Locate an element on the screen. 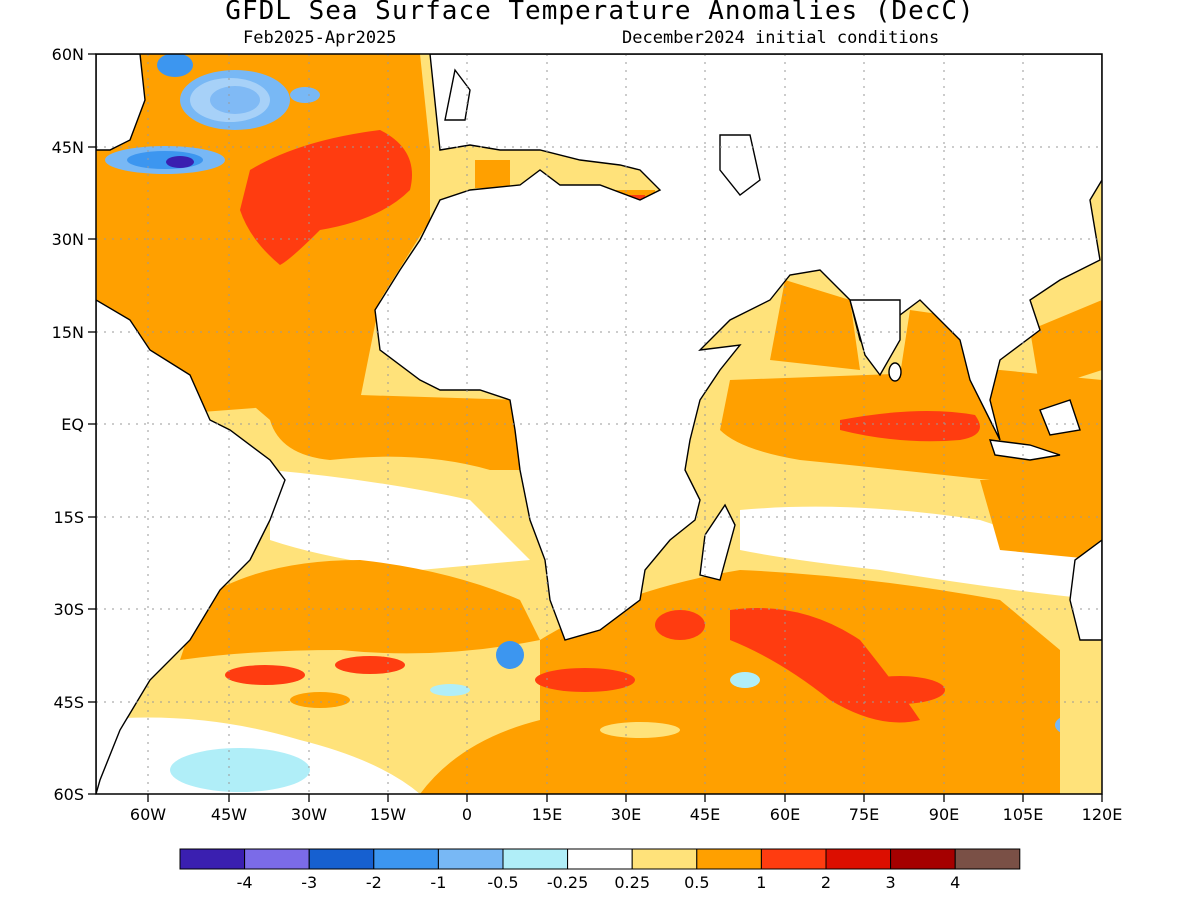 This screenshot has width=1200, height=900. lon-label: 45W is located at coordinates (229, 814).